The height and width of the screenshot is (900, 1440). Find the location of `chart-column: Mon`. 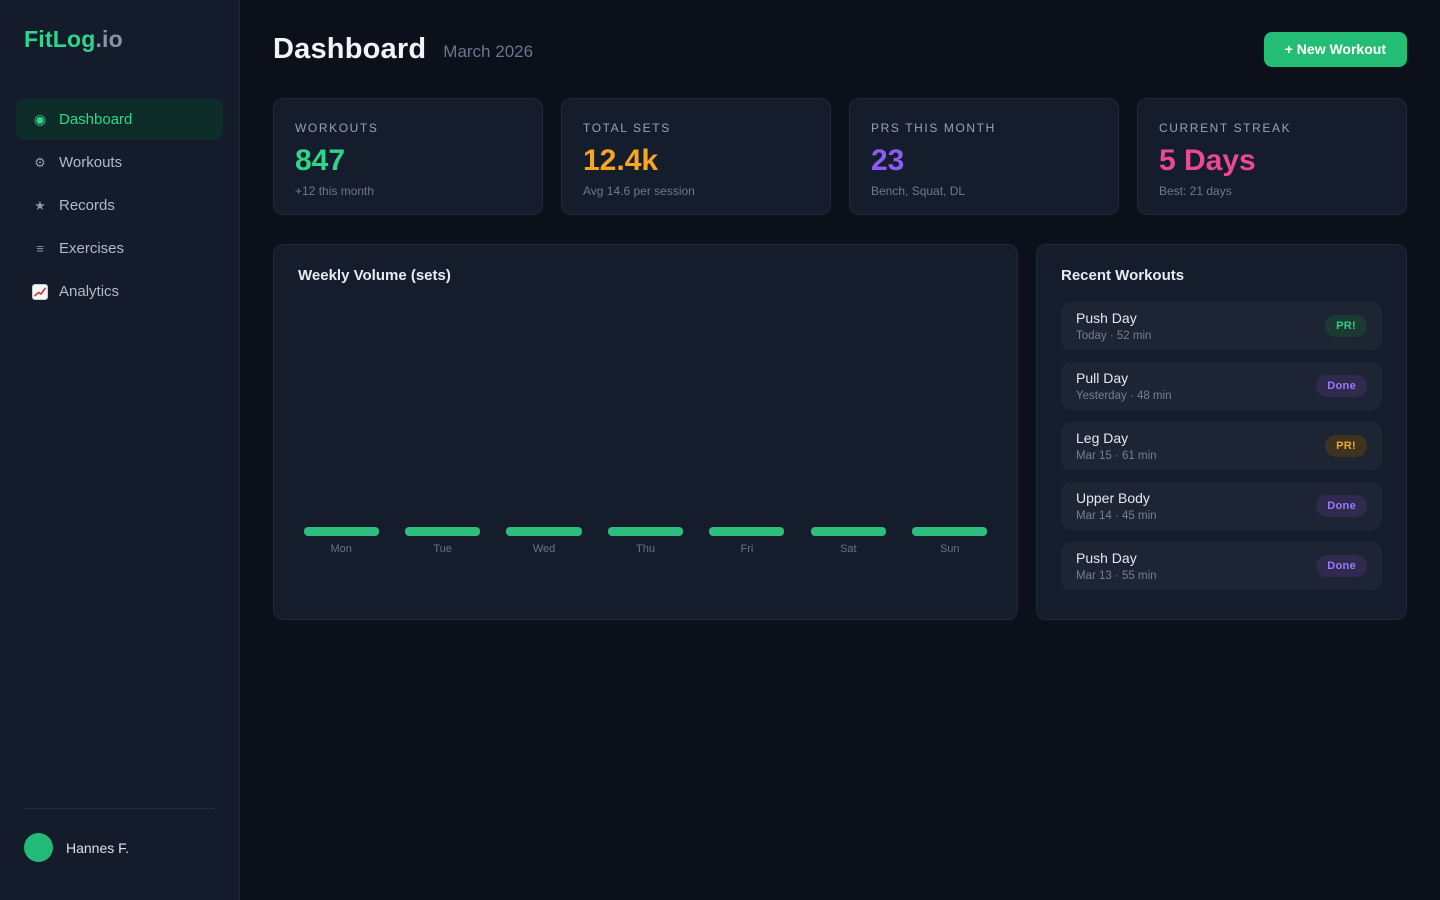

chart-column: Mon is located at coordinates (341, 541).